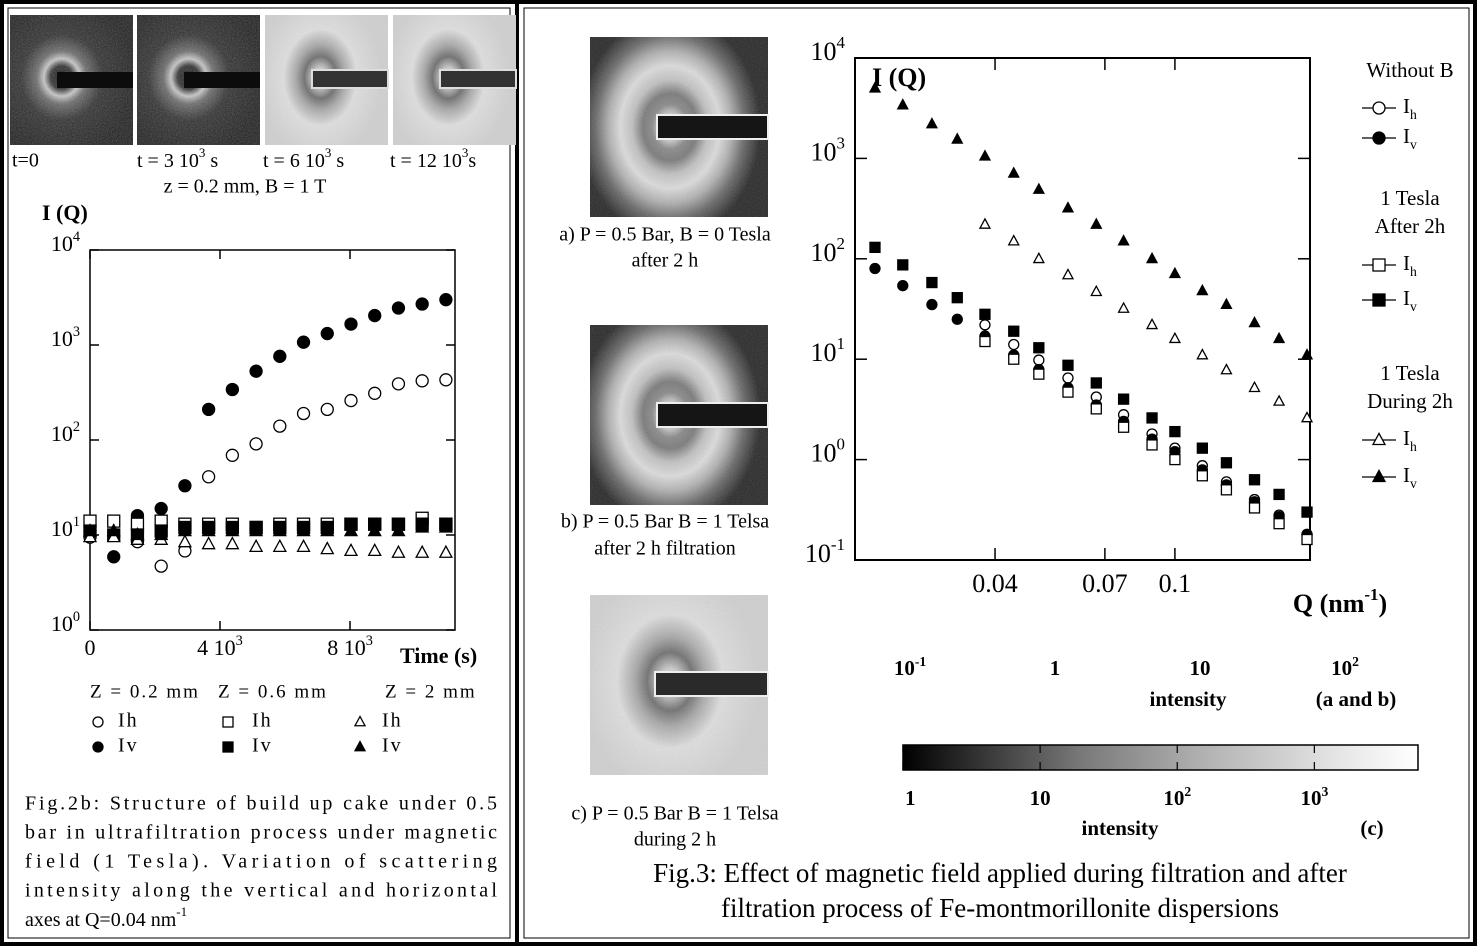 This screenshot has width=1477, height=946. I want to click on text-part: t = 3 10, so click(168, 161).